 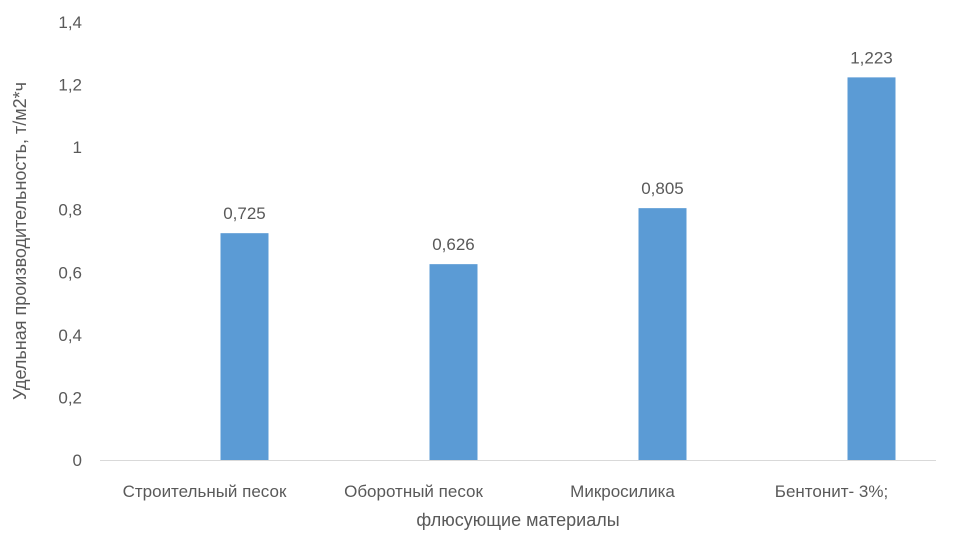 I want to click on x-axis-label: флюсующие материалы, so click(x=517, y=520).